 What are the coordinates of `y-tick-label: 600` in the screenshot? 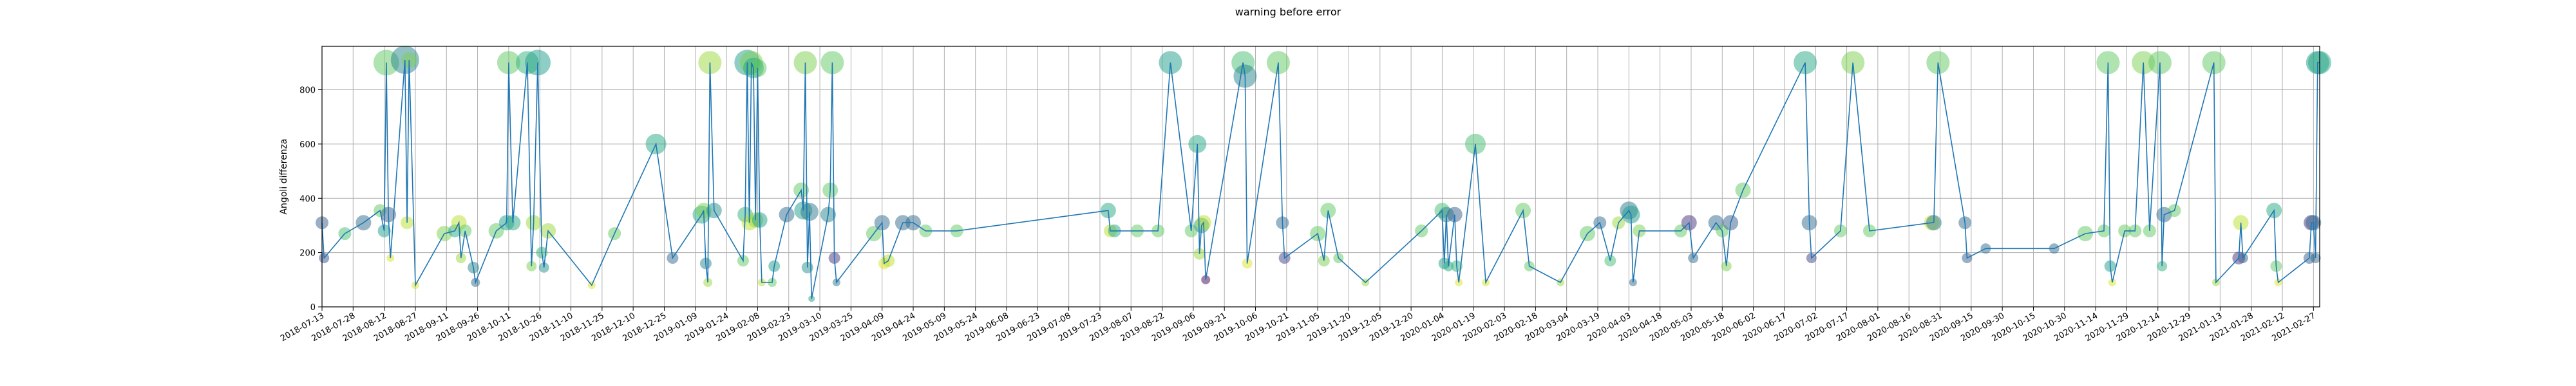 It's located at (307, 145).